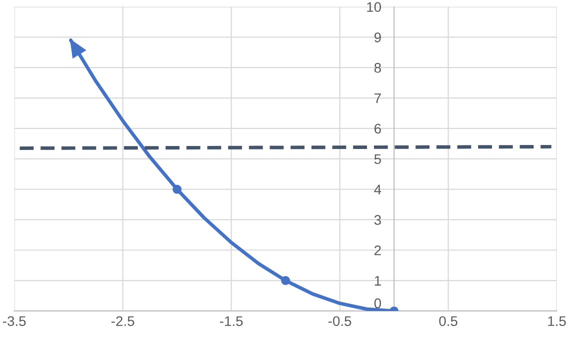 This screenshot has height=338, width=574. Describe the element at coordinates (377, 37) in the screenshot. I see `y-tick-label: 9` at that location.